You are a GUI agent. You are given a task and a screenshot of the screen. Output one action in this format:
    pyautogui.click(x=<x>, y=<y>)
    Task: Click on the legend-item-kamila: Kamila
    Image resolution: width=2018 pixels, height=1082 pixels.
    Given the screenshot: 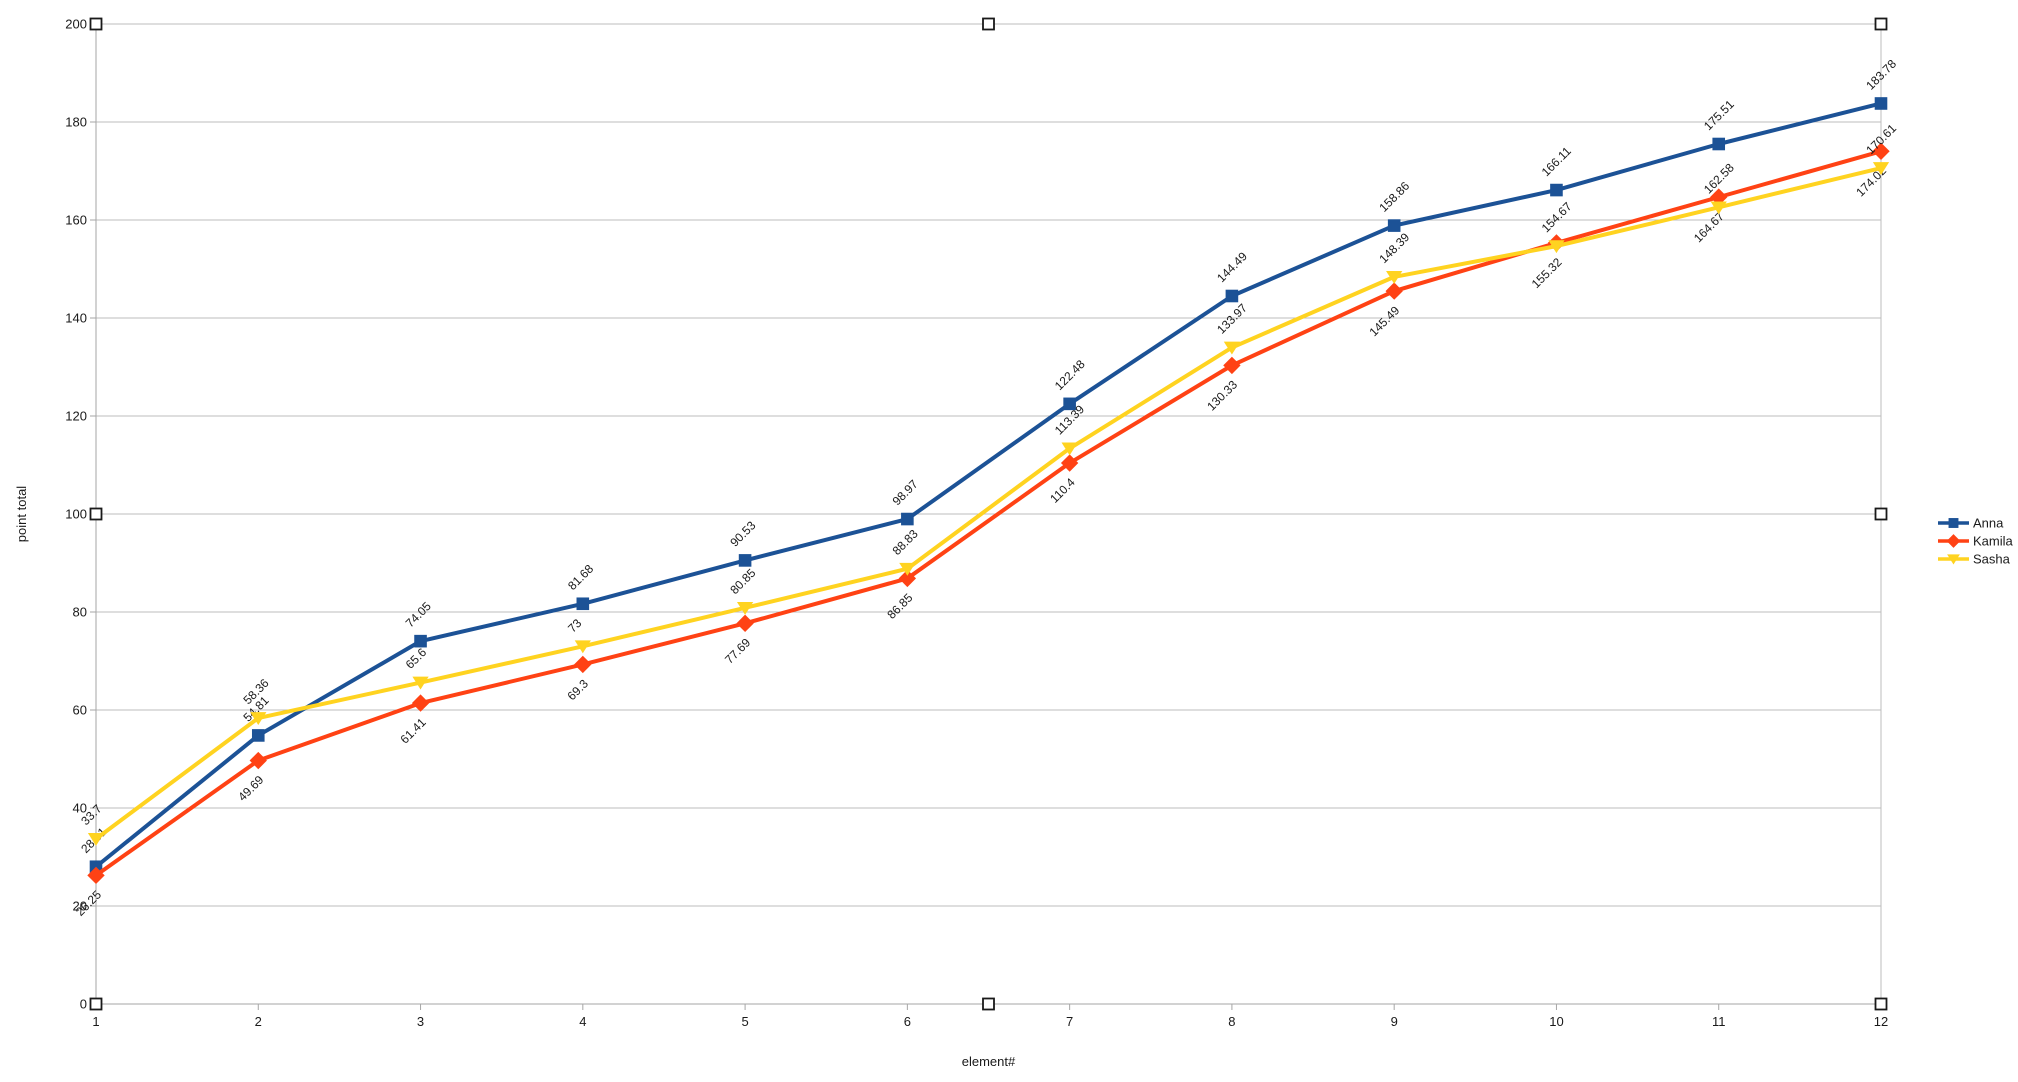 What is the action you would take?
    pyautogui.click(x=1976, y=541)
    